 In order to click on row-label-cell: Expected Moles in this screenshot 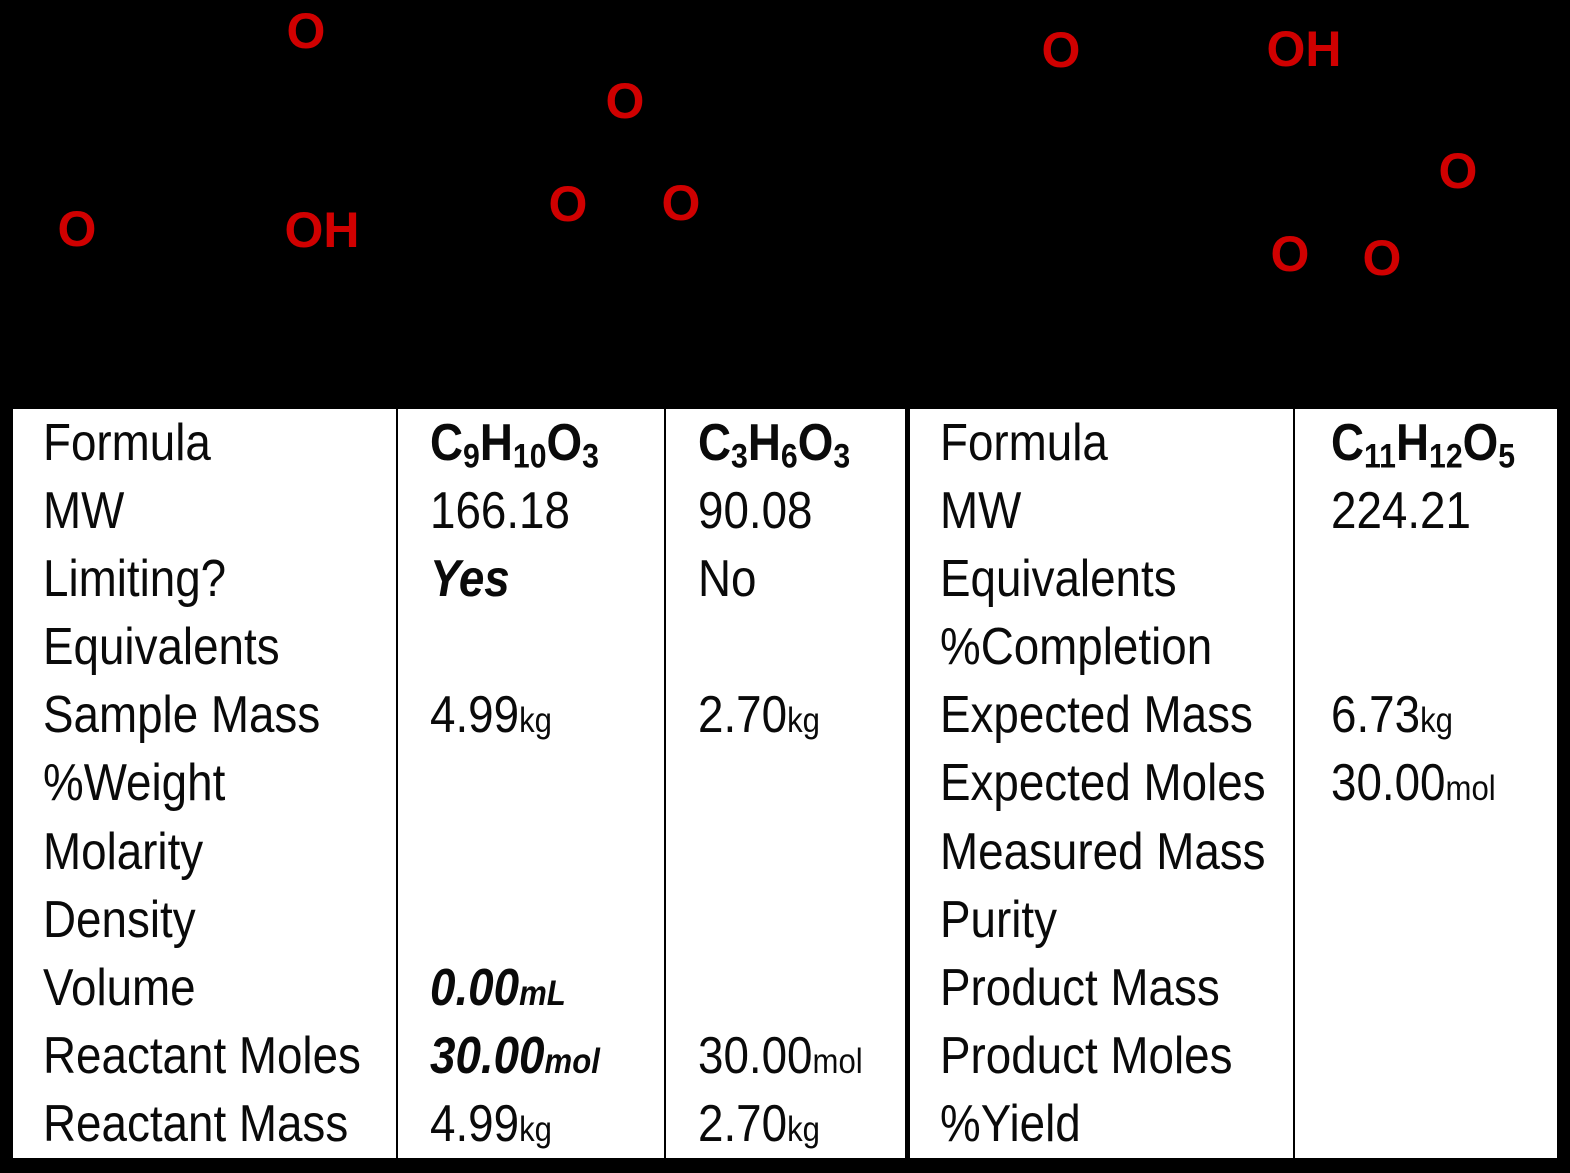, I will do `click(1101, 783)`.